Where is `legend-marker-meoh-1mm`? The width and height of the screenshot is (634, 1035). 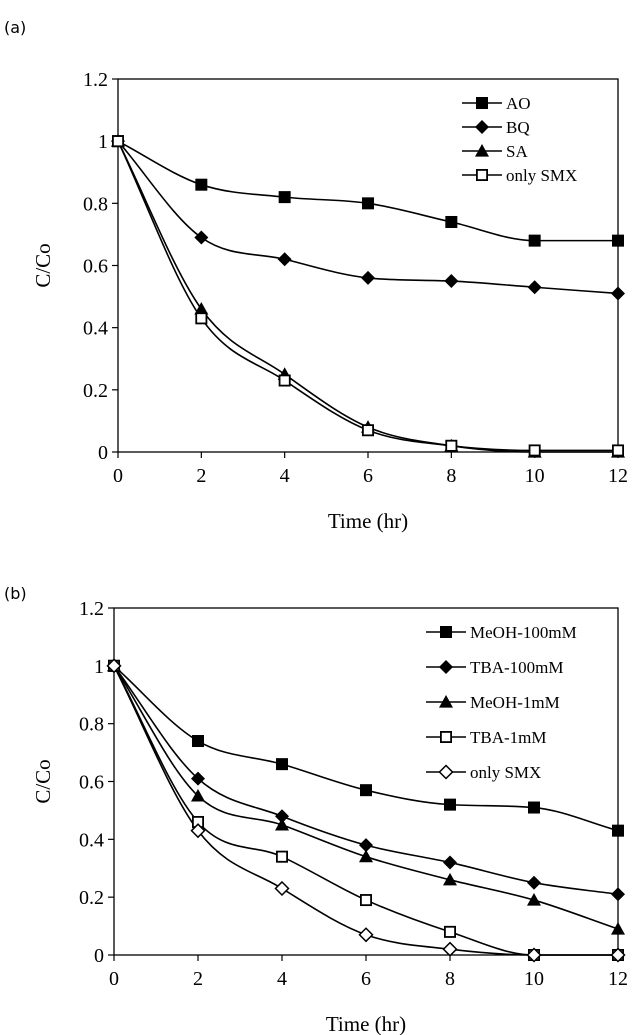
legend-marker-meoh-1mm is located at coordinates (446, 701).